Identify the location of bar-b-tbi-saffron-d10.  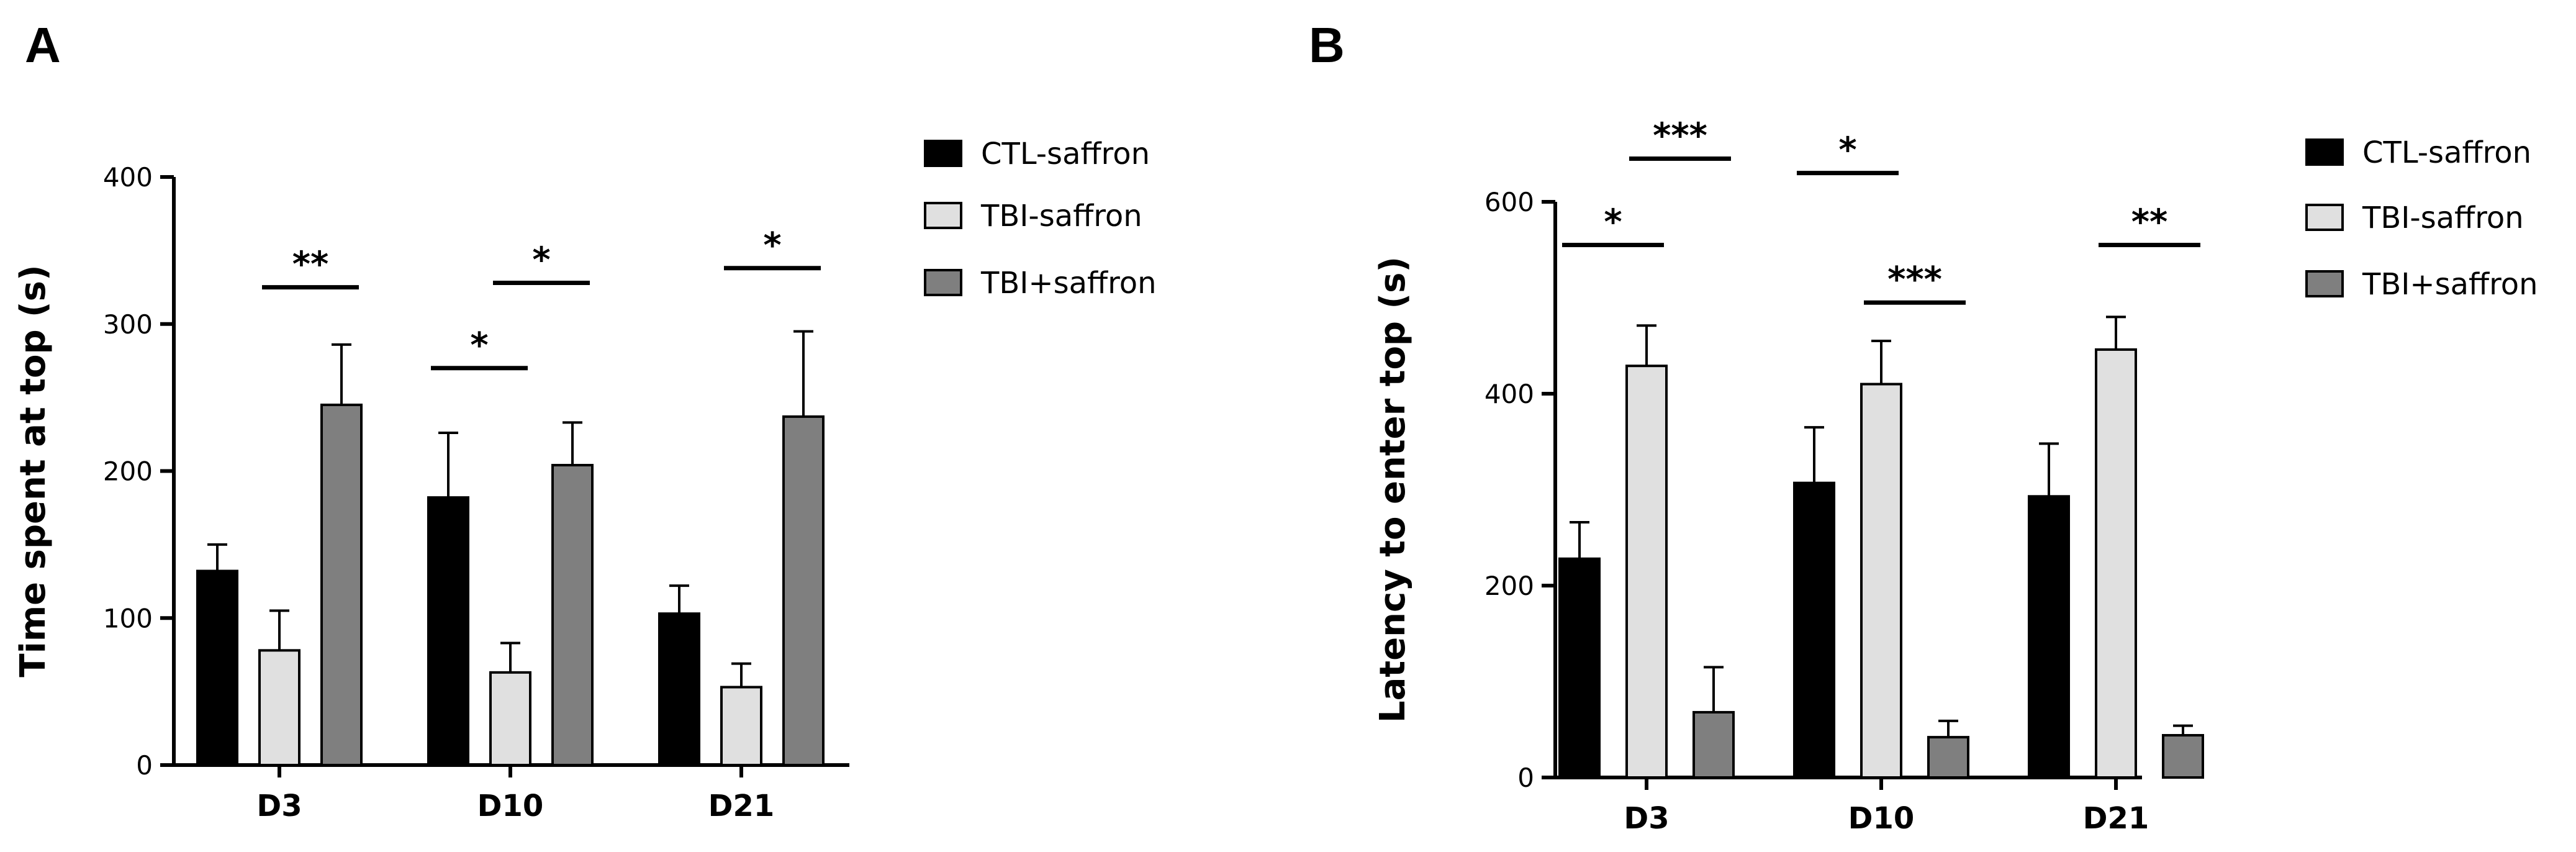
(1881, 581).